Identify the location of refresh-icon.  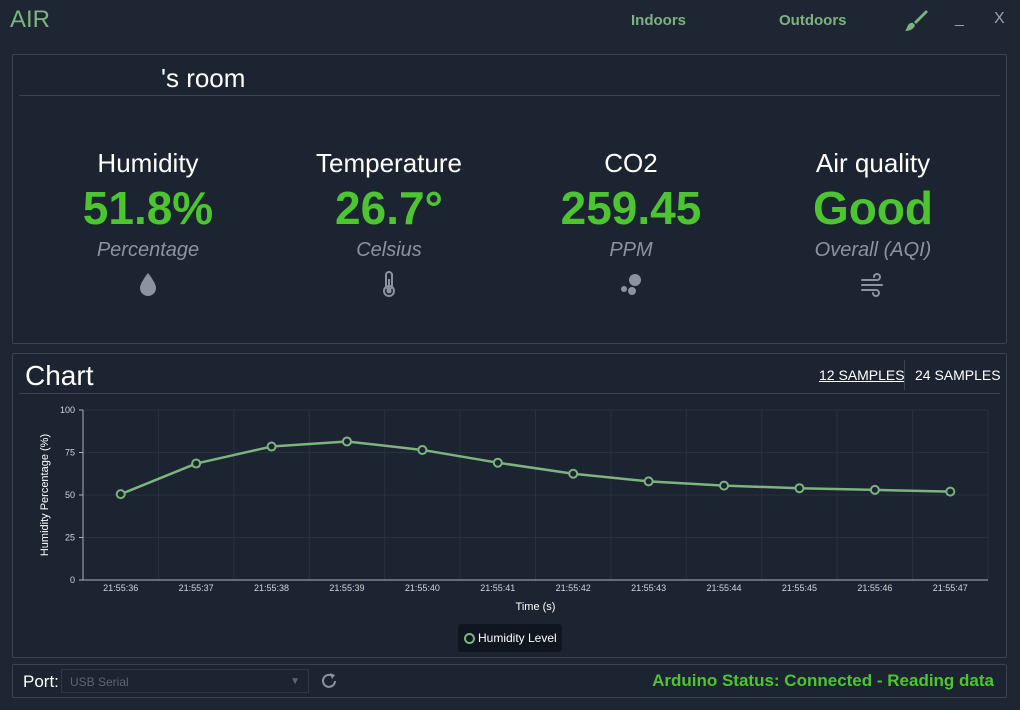
(329, 681).